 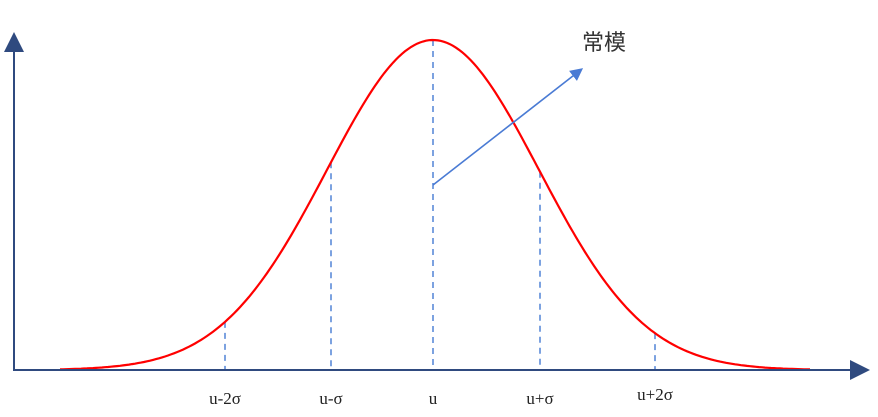 What do you see at coordinates (508, 127) in the screenshot?
I see `norm-pointer-arrow` at bounding box center [508, 127].